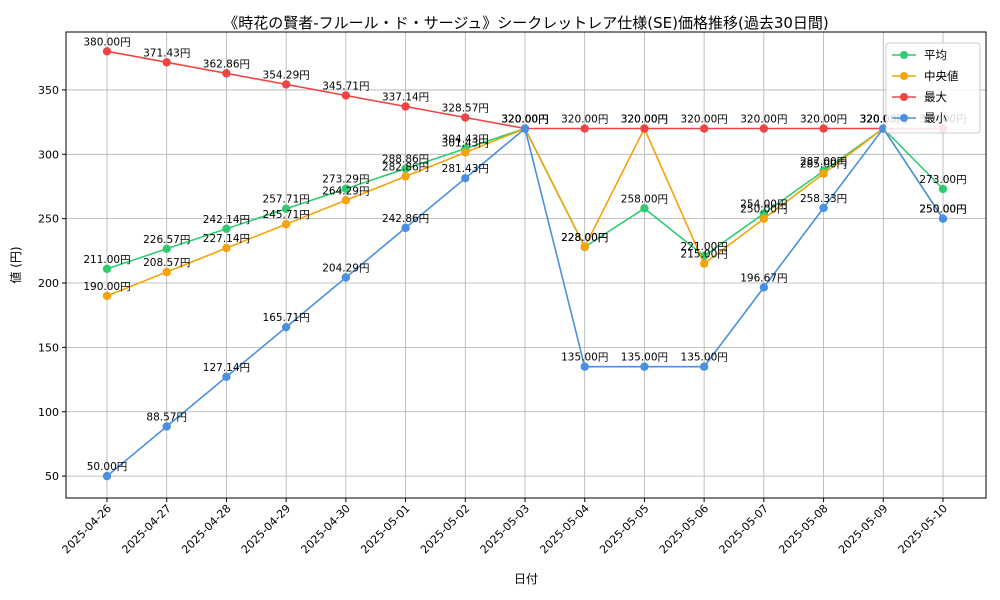 The image size is (1000, 600). What do you see at coordinates (226, 220) in the screenshot?
I see `data-label: 242.14円` at bounding box center [226, 220].